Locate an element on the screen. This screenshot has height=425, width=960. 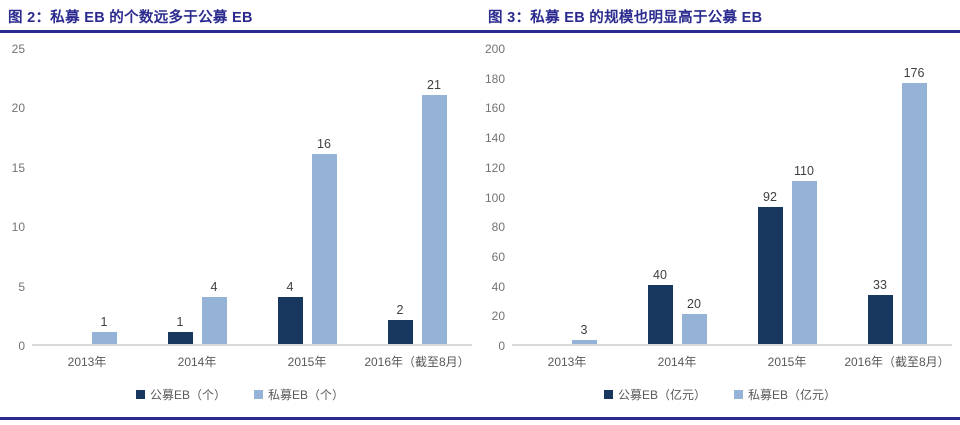
figure-2-title: 图 2：私募 EB 的个数远多于公募 EB is located at coordinates (130, 18).